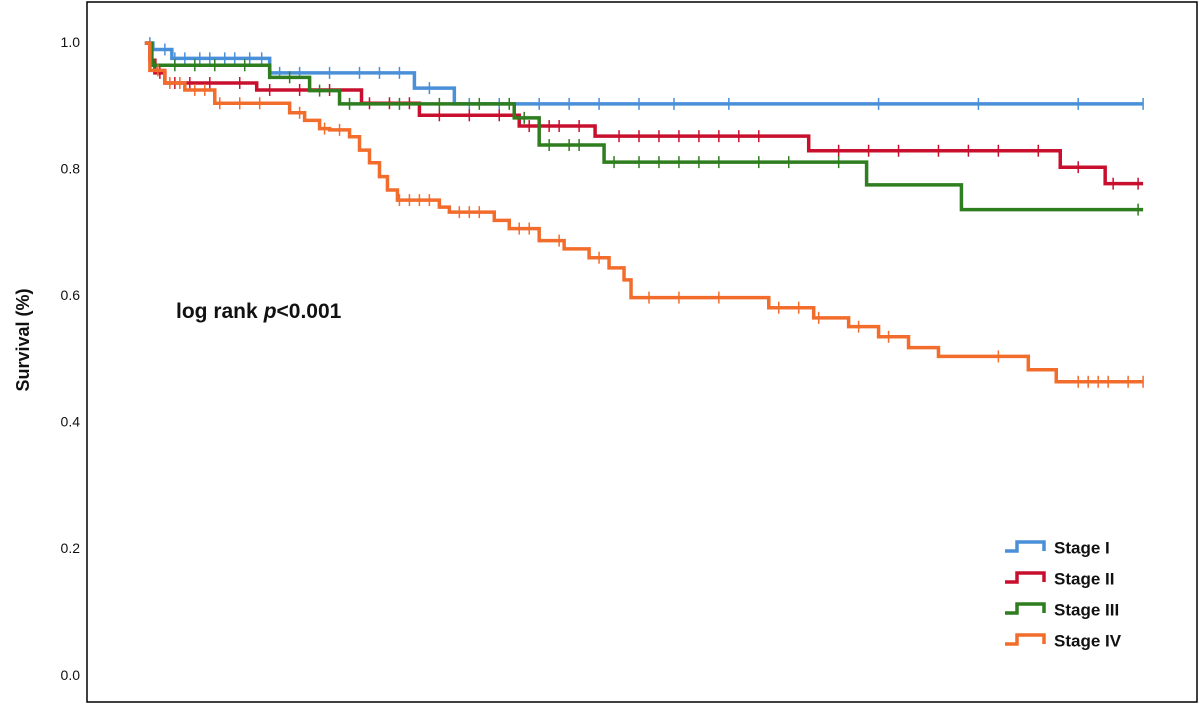 The height and width of the screenshot is (704, 1199). What do you see at coordinates (644, 73) in the screenshot?
I see `survival-curve` at bounding box center [644, 73].